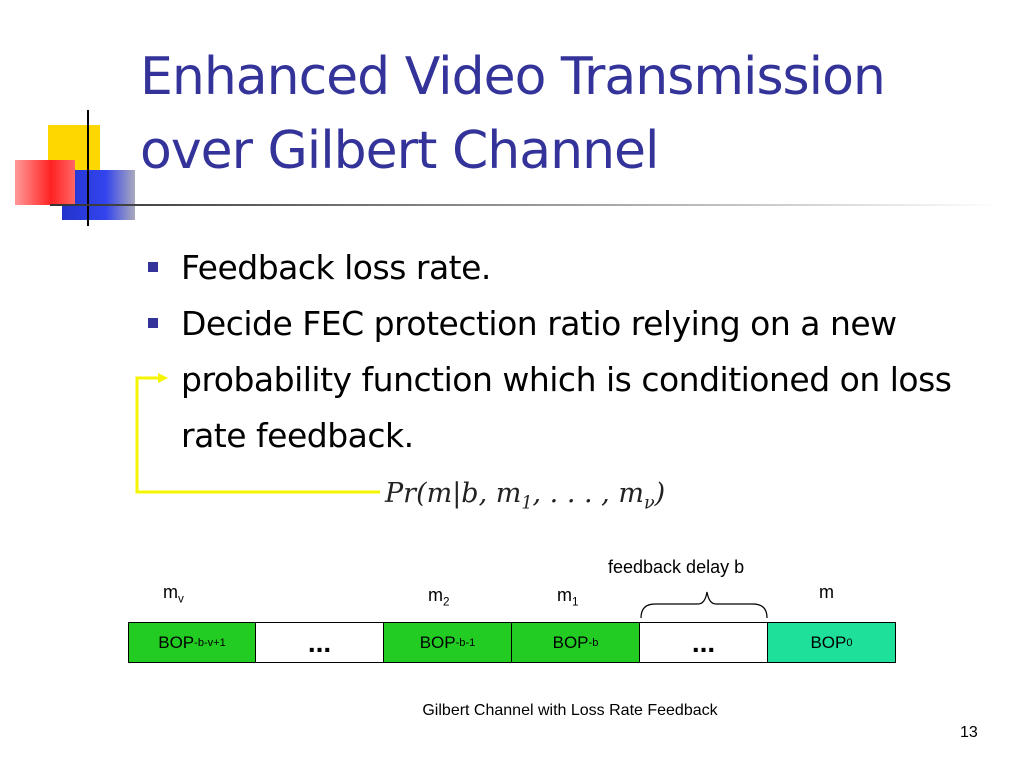 This screenshot has width=1024, height=768. Describe the element at coordinates (336, 267) in the screenshot. I see `bullet-text: Feedback loss rate.` at that location.